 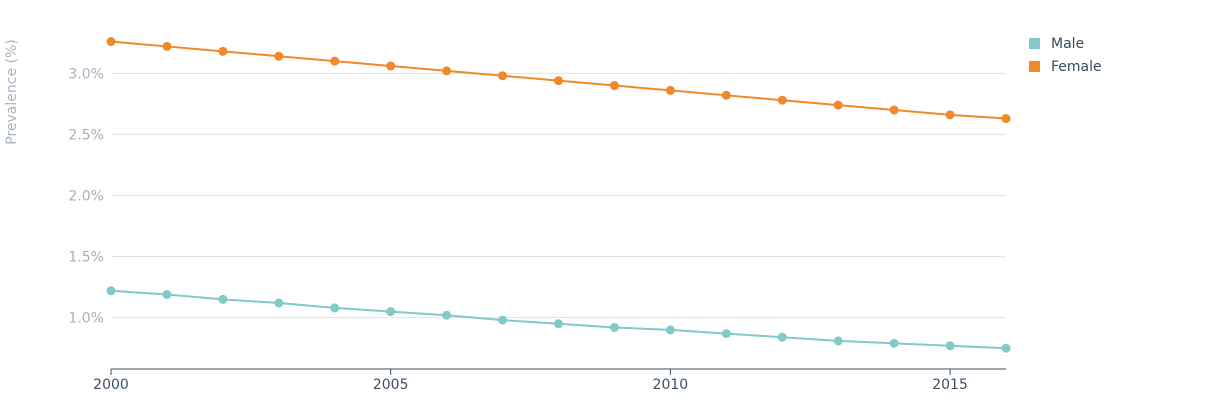 I want to click on legend-label-male: Male, so click(x=1068, y=43).